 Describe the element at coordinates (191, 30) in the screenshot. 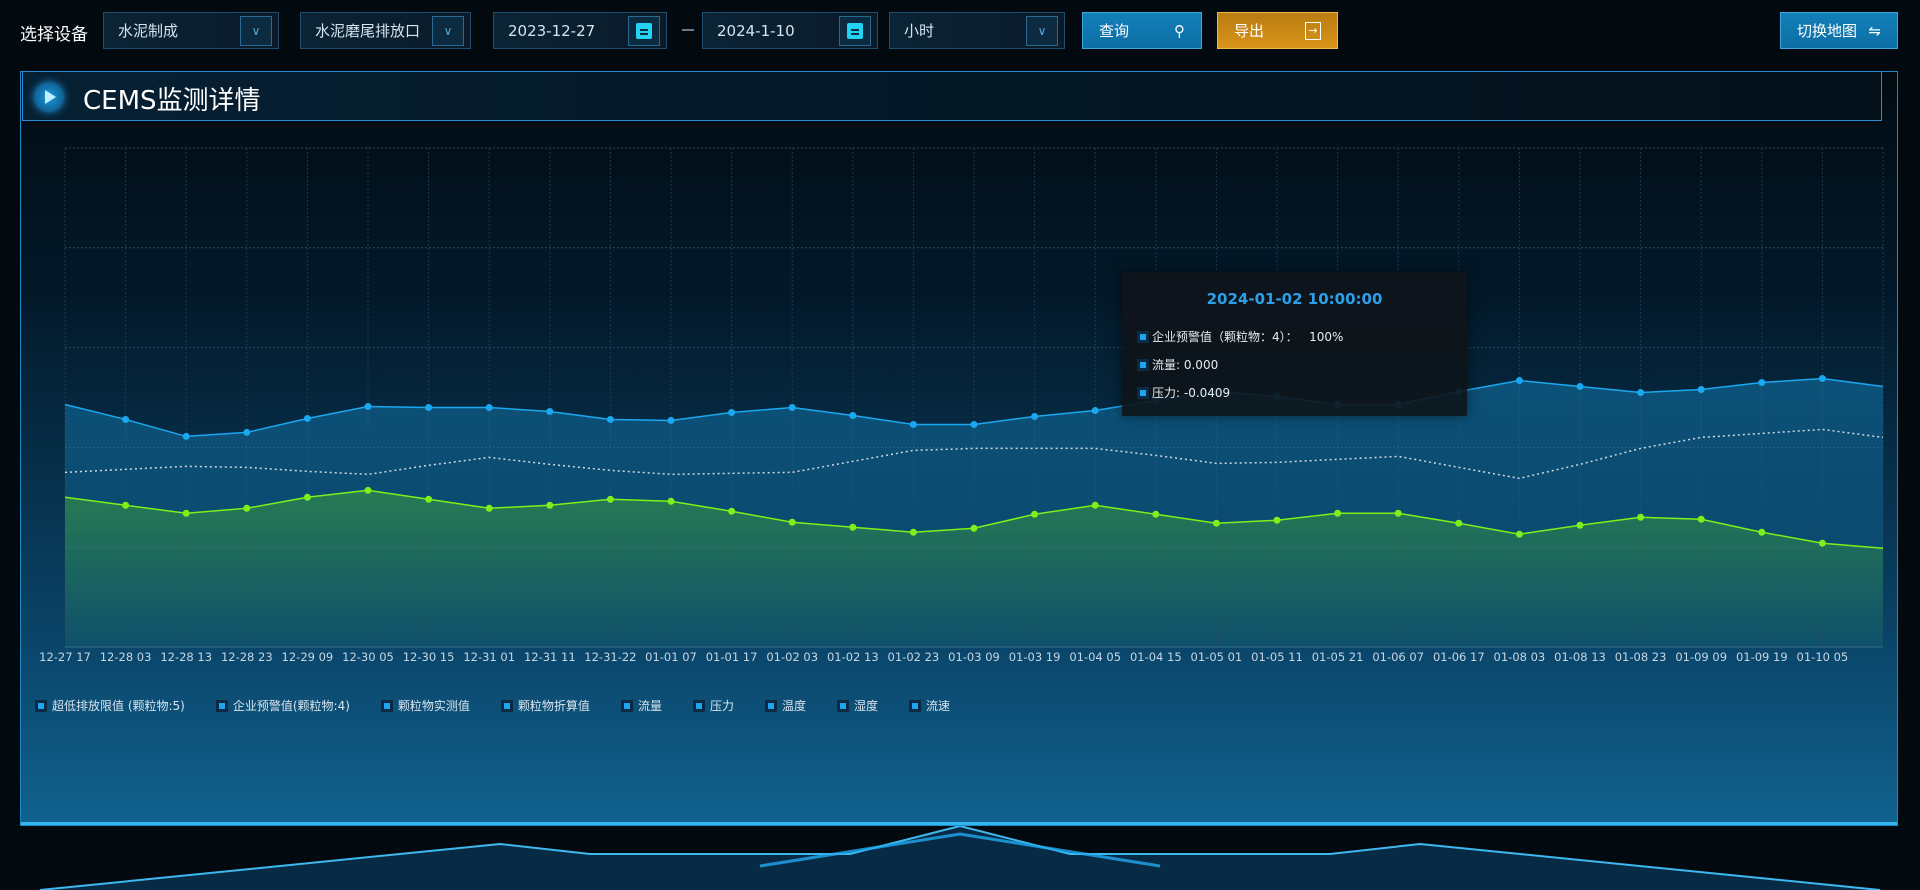

I see `device-select: 水泥制成 ∨` at that location.